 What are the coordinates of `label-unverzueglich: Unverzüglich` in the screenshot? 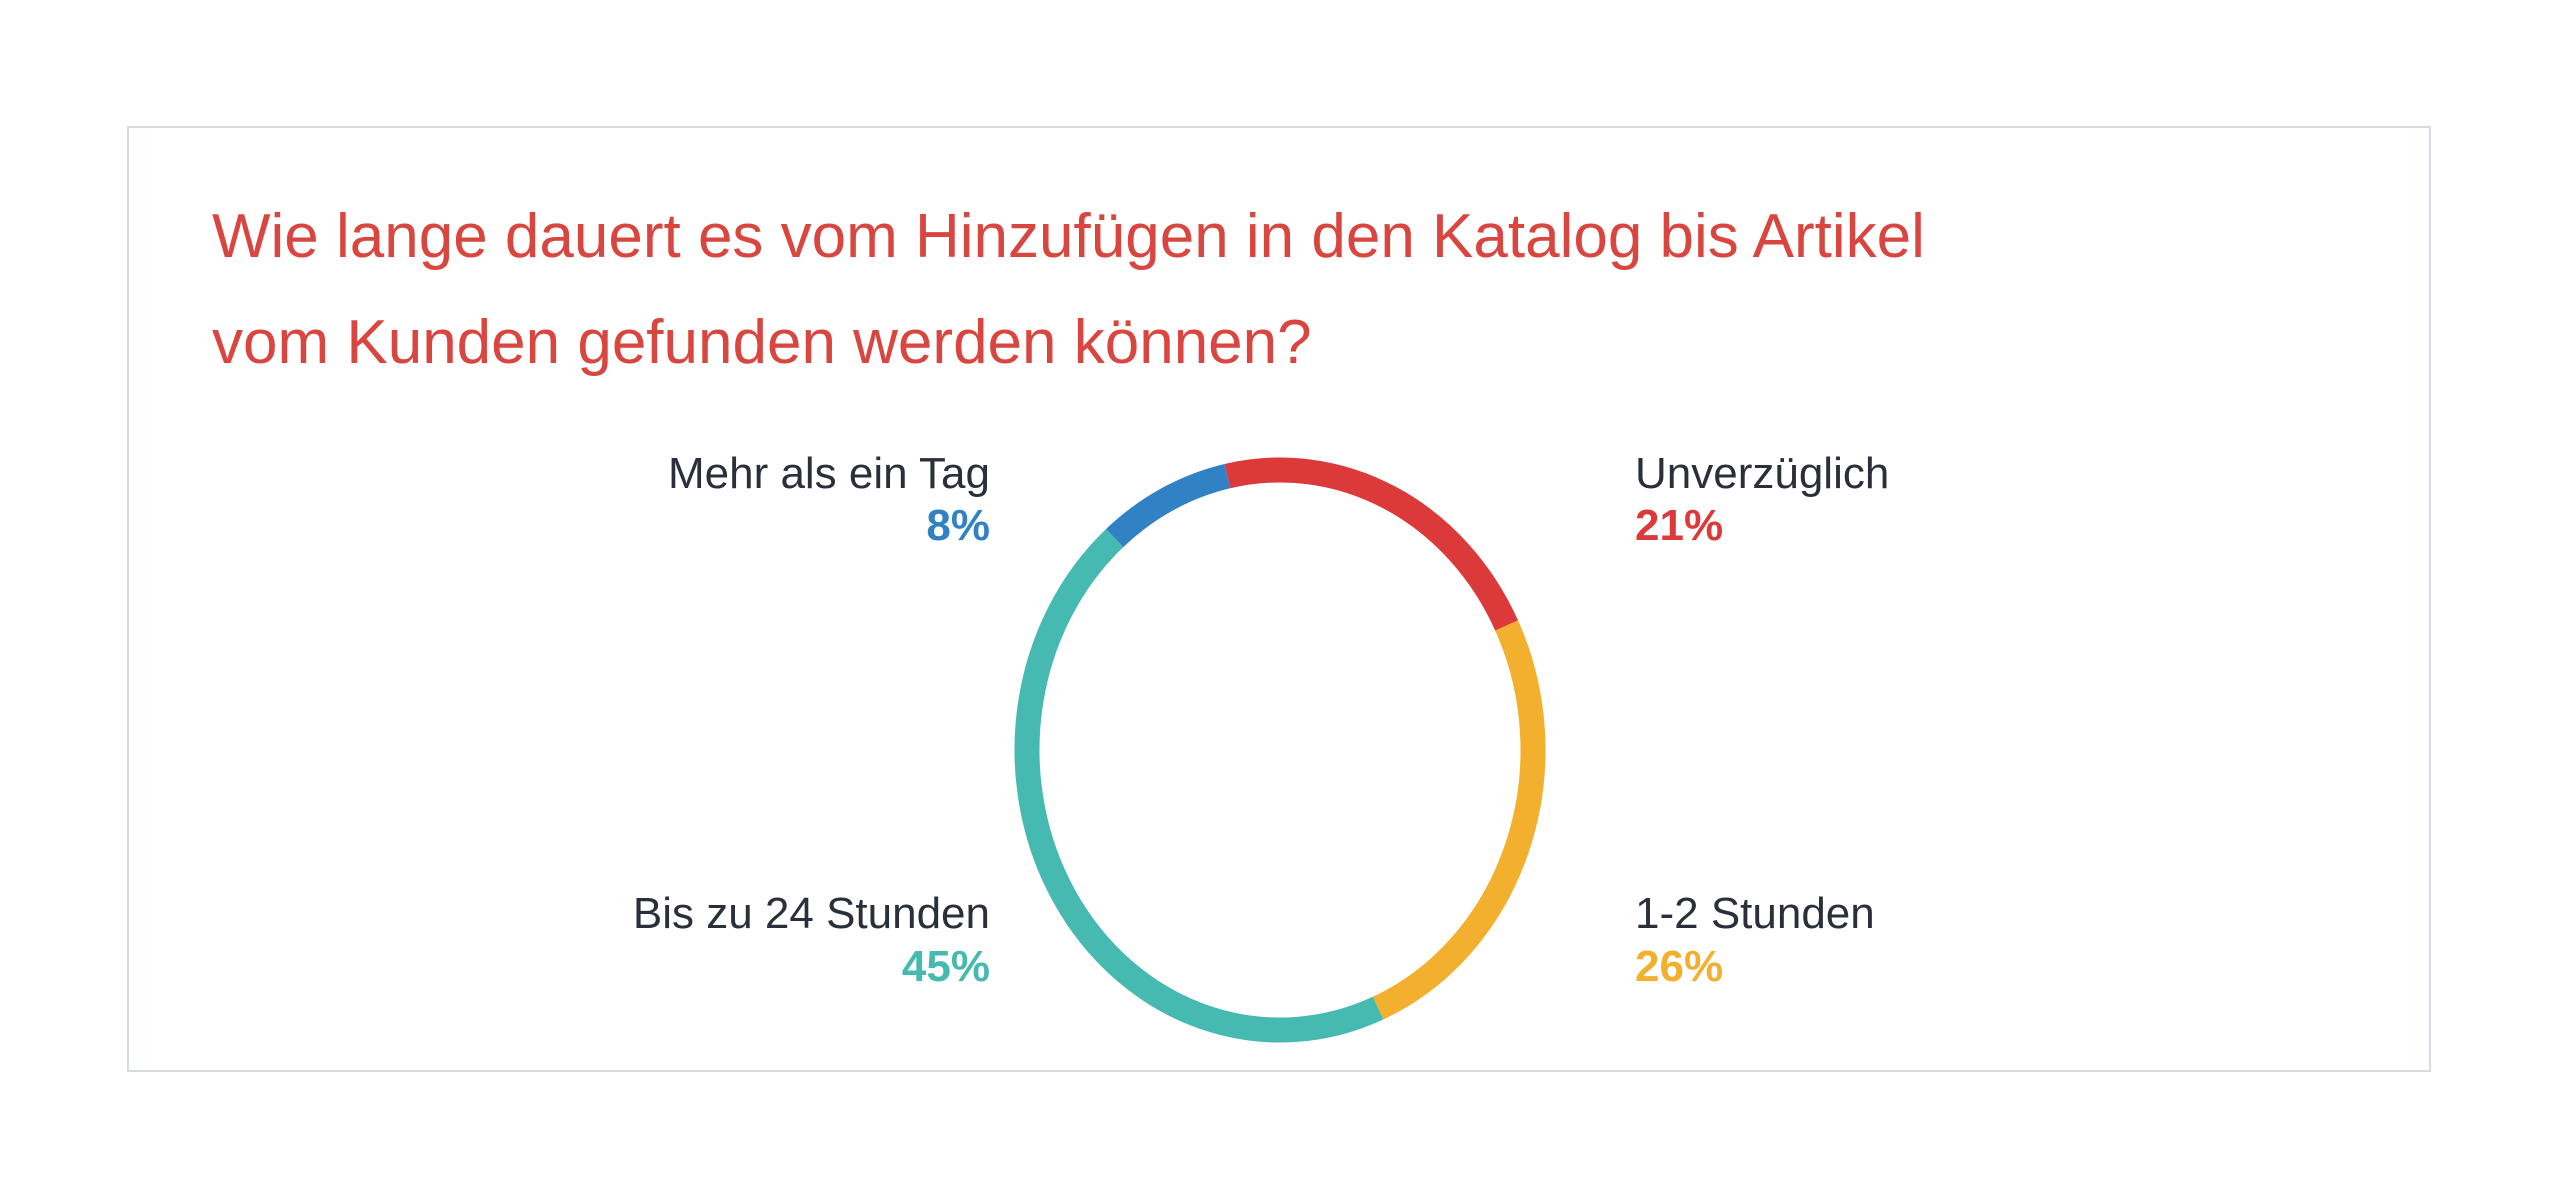 It's located at (1762, 473).